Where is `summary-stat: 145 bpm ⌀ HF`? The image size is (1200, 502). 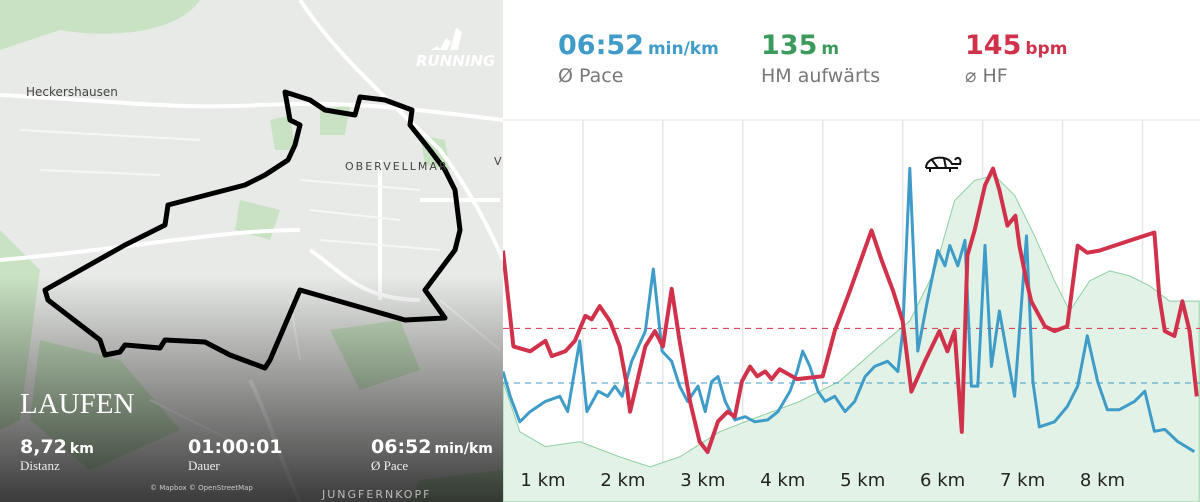
summary-stat: 145 bpm ⌀ HF is located at coordinates (1016, 58).